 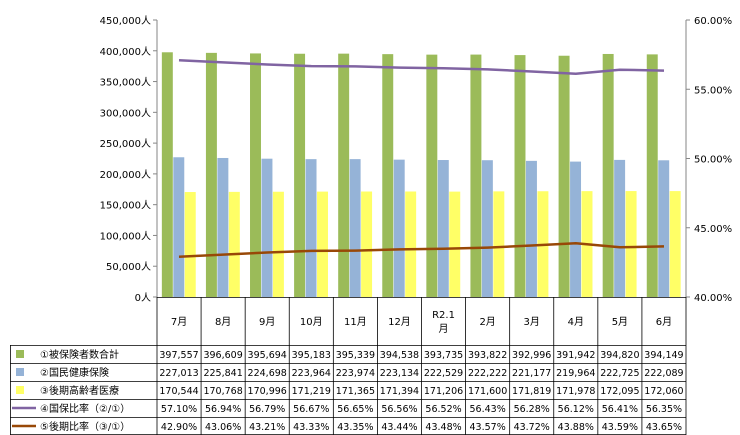 I want to click on data-label: 43.59%, so click(x=620, y=427).